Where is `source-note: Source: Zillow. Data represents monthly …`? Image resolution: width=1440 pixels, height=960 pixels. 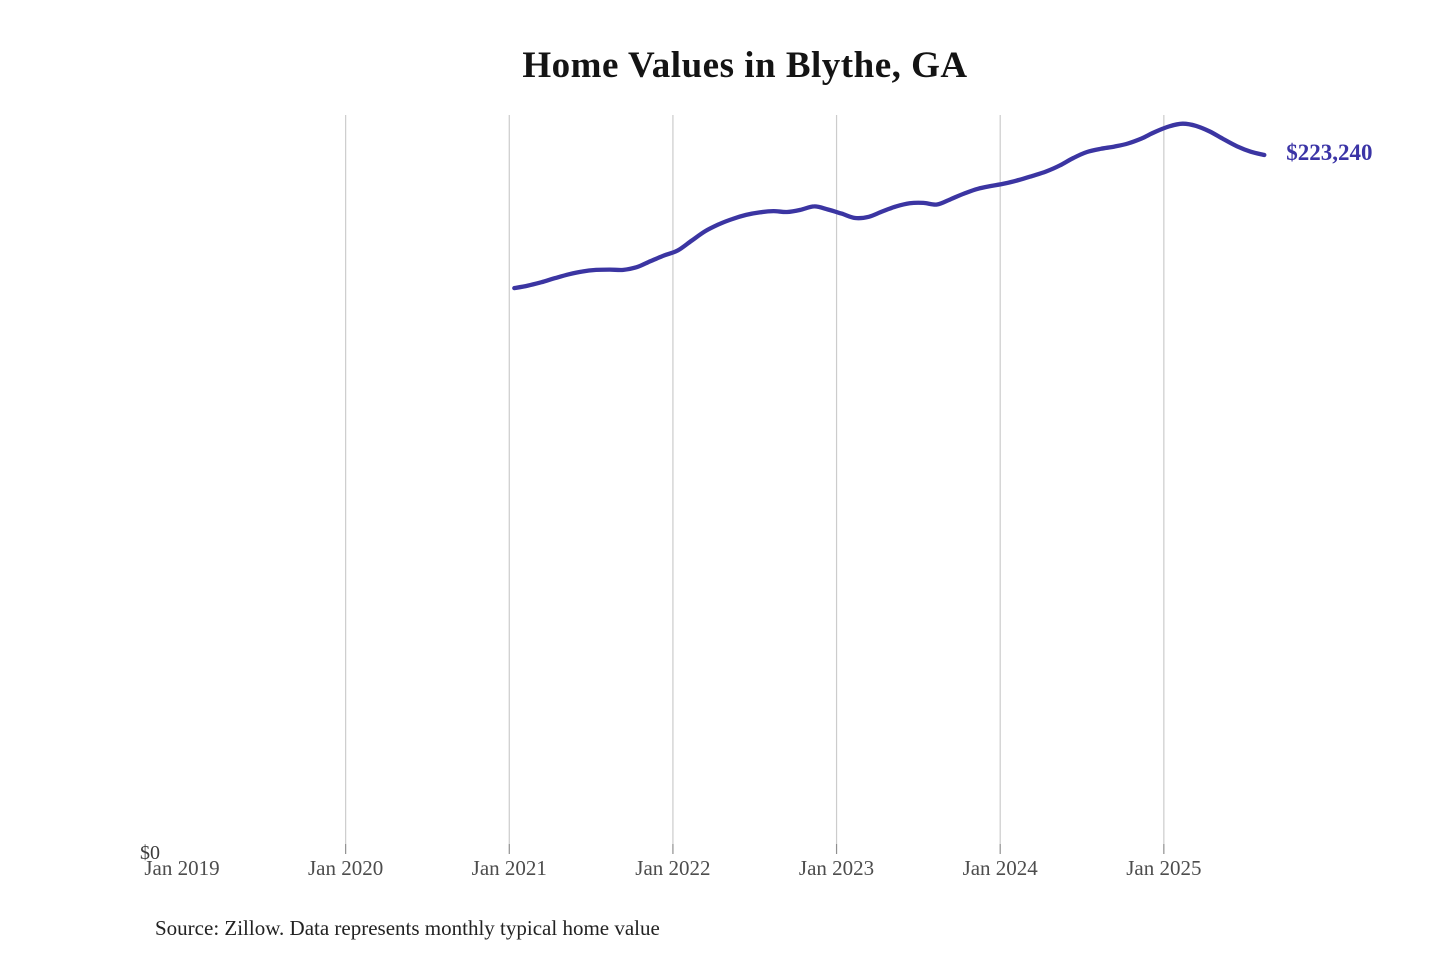 source-note: Source: Zillow. Data represents monthly … is located at coordinates (407, 928).